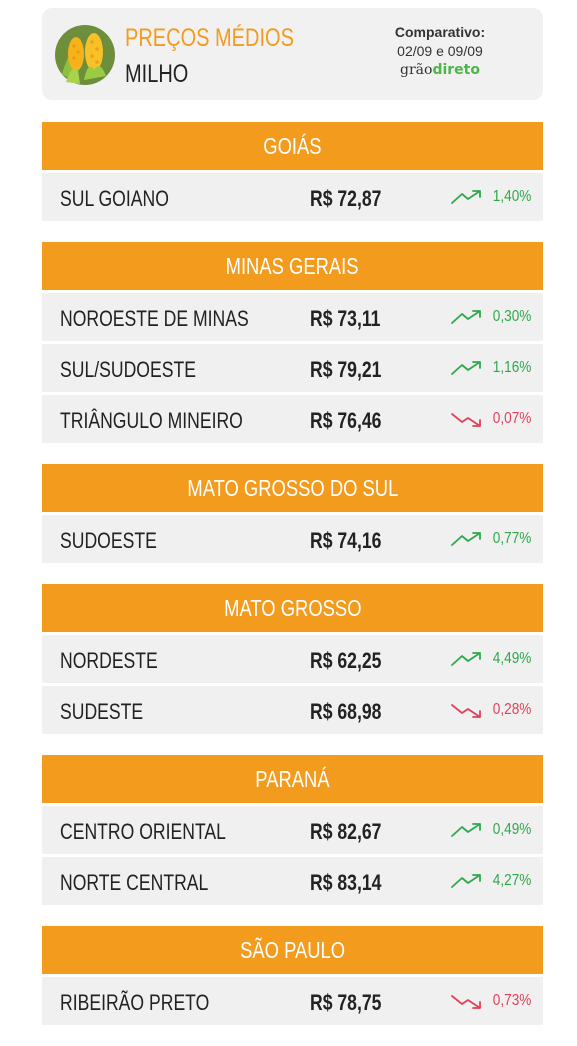  What do you see at coordinates (292, 830) in the screenshot?
I see `price-row: CENTRO ORIENTAL R$ 82,67 0,49%` at bounding box center [292, 830].